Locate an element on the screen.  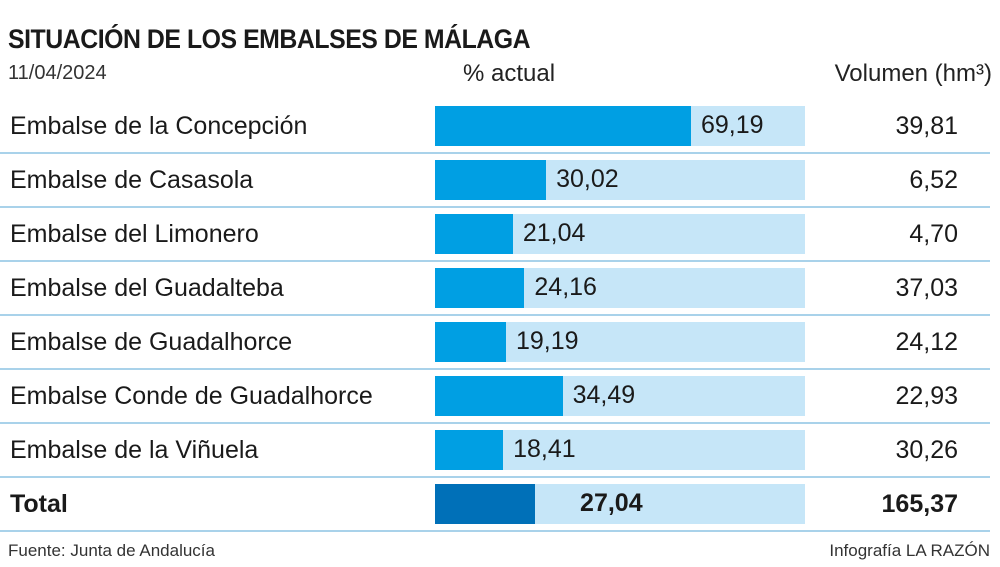
total-row: Total 27,04 165,37 is located at coordinates (500, 505).